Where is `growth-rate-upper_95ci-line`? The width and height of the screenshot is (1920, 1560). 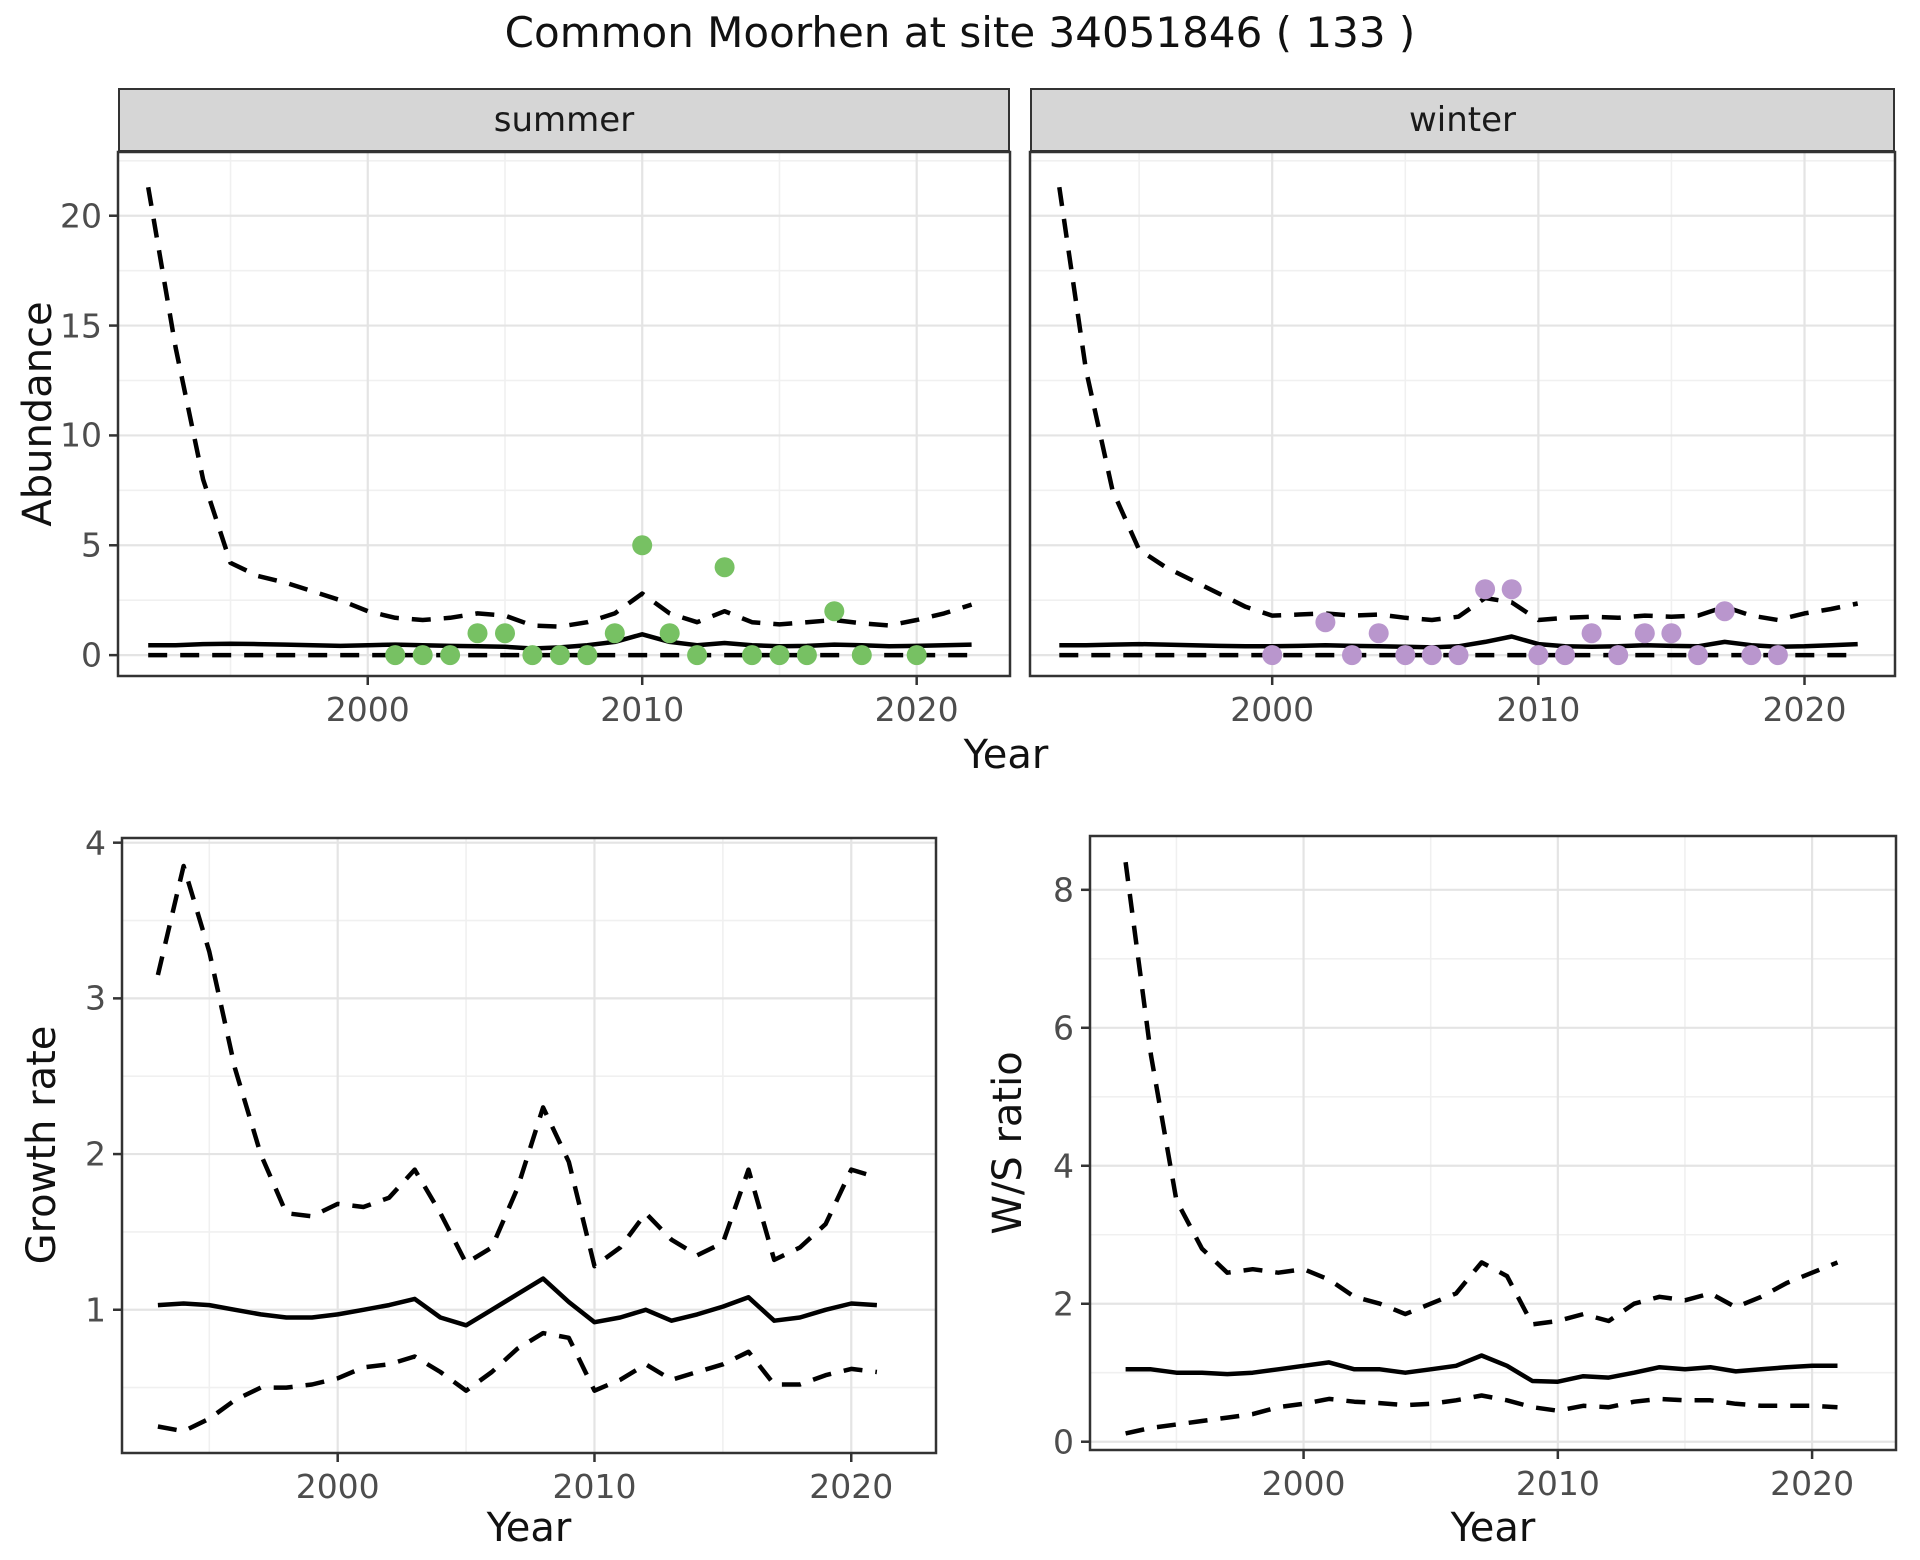
growth-rate-upper_95ci-line is located at coordinates (516, 1066).